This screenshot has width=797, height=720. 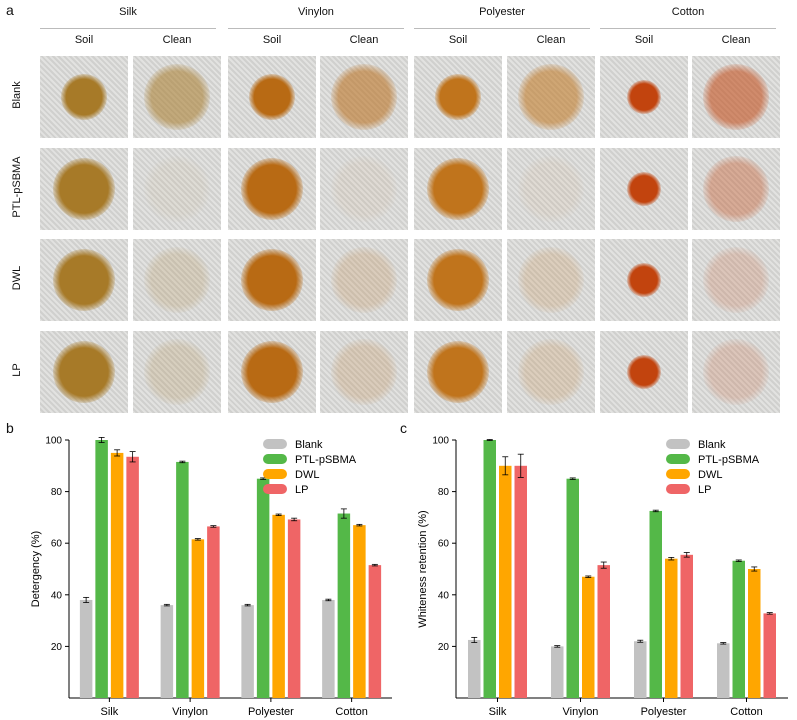 What do you see at coordinates (182, 579) in the screenshot?
I see `bar-ptl-psbma-vinylon` at bounding box center [182, 579].